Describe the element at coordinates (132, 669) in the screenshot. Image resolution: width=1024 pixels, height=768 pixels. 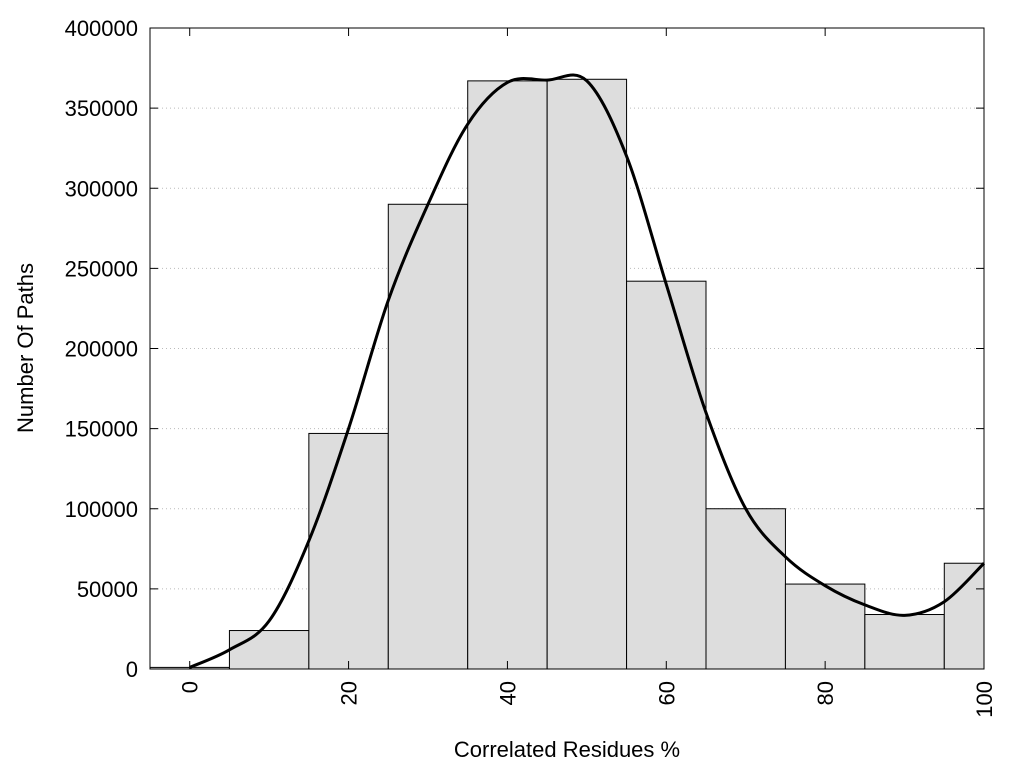
I see `y-tick-label: 0` at that location.